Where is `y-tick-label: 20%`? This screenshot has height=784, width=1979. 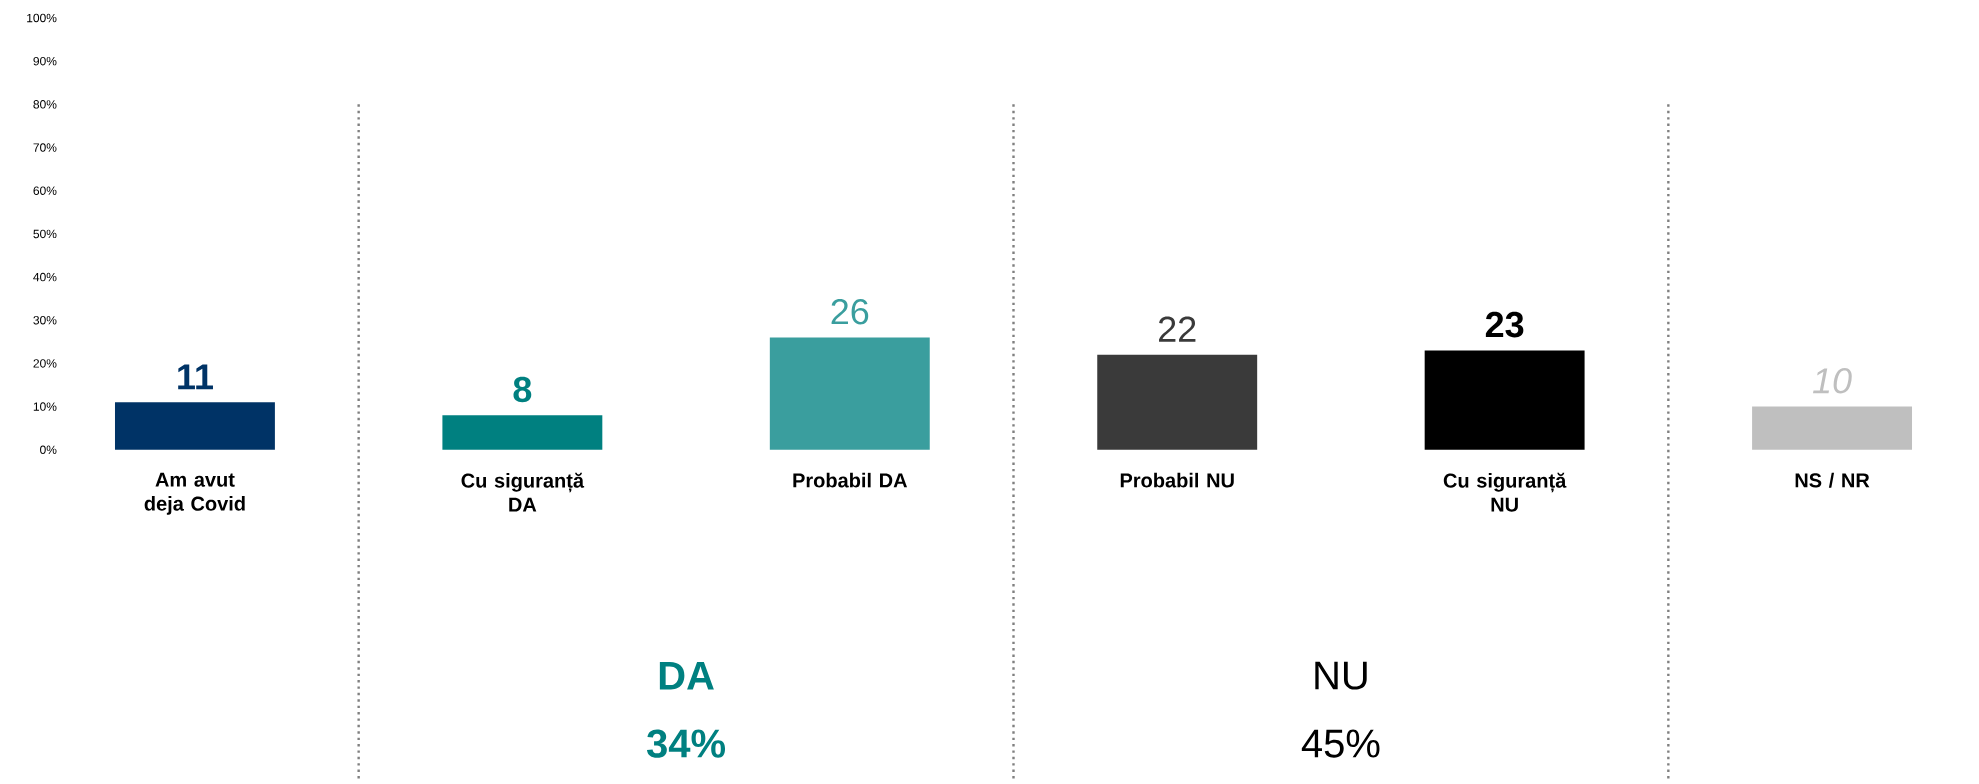
y-tick-label: 20% is located at coordinates (45, 363).